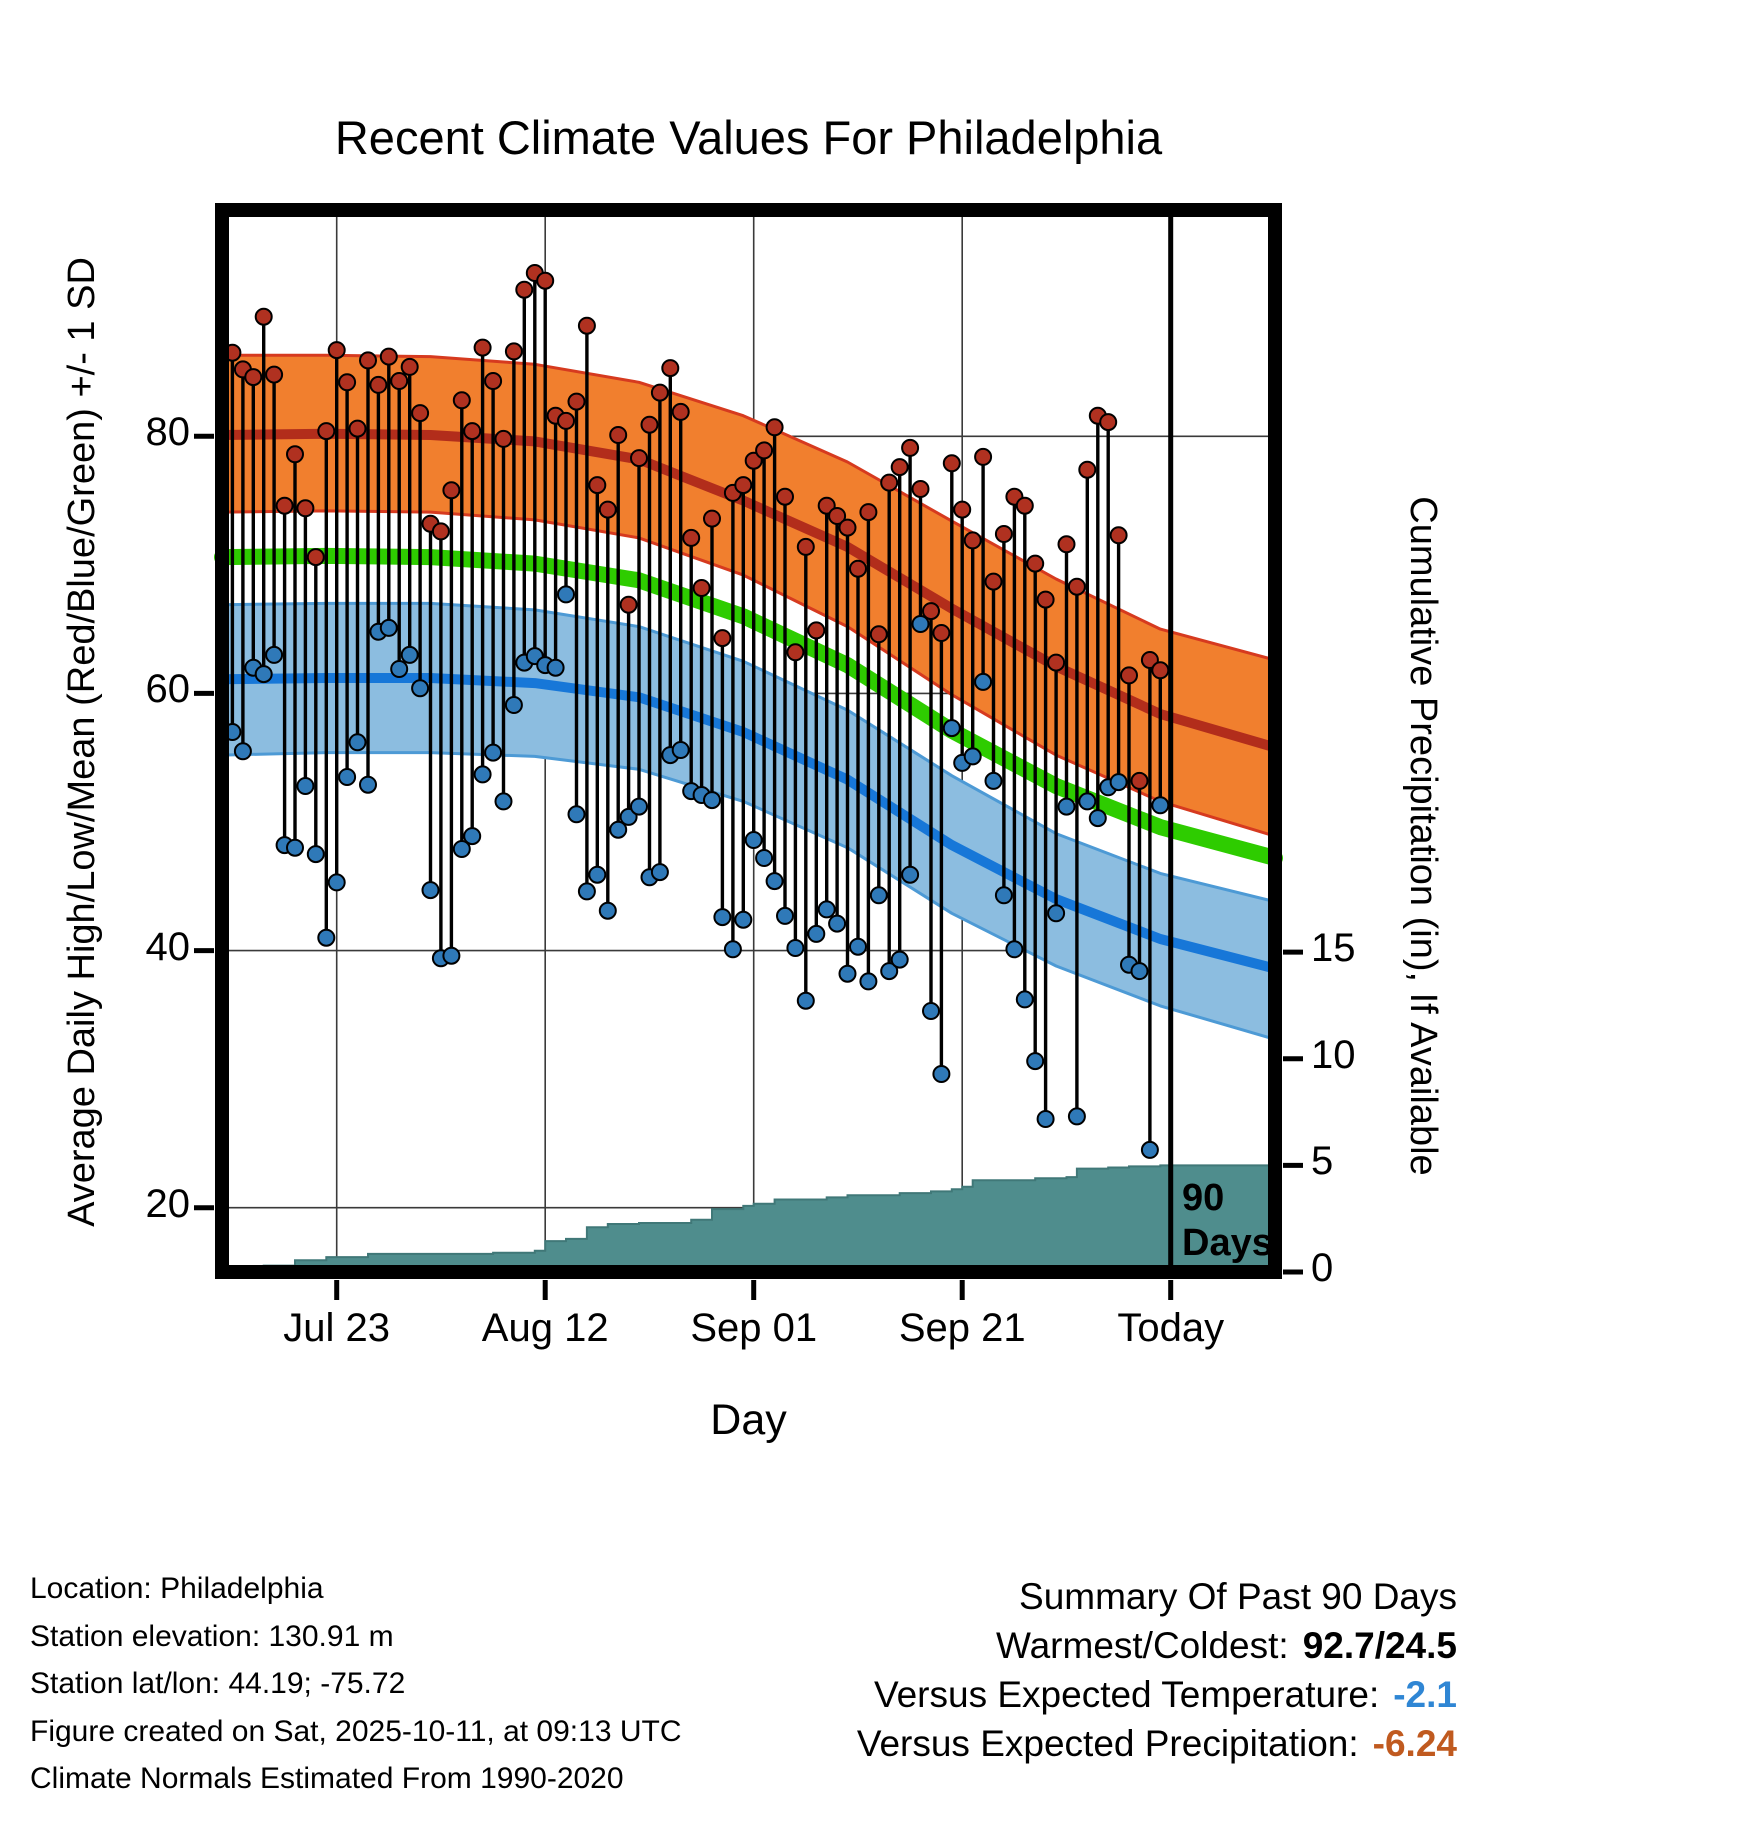 The height and width of the screenshot is (1828, 1748). I want to click on today-period-label-line1: 90, so click(1203, 1198).